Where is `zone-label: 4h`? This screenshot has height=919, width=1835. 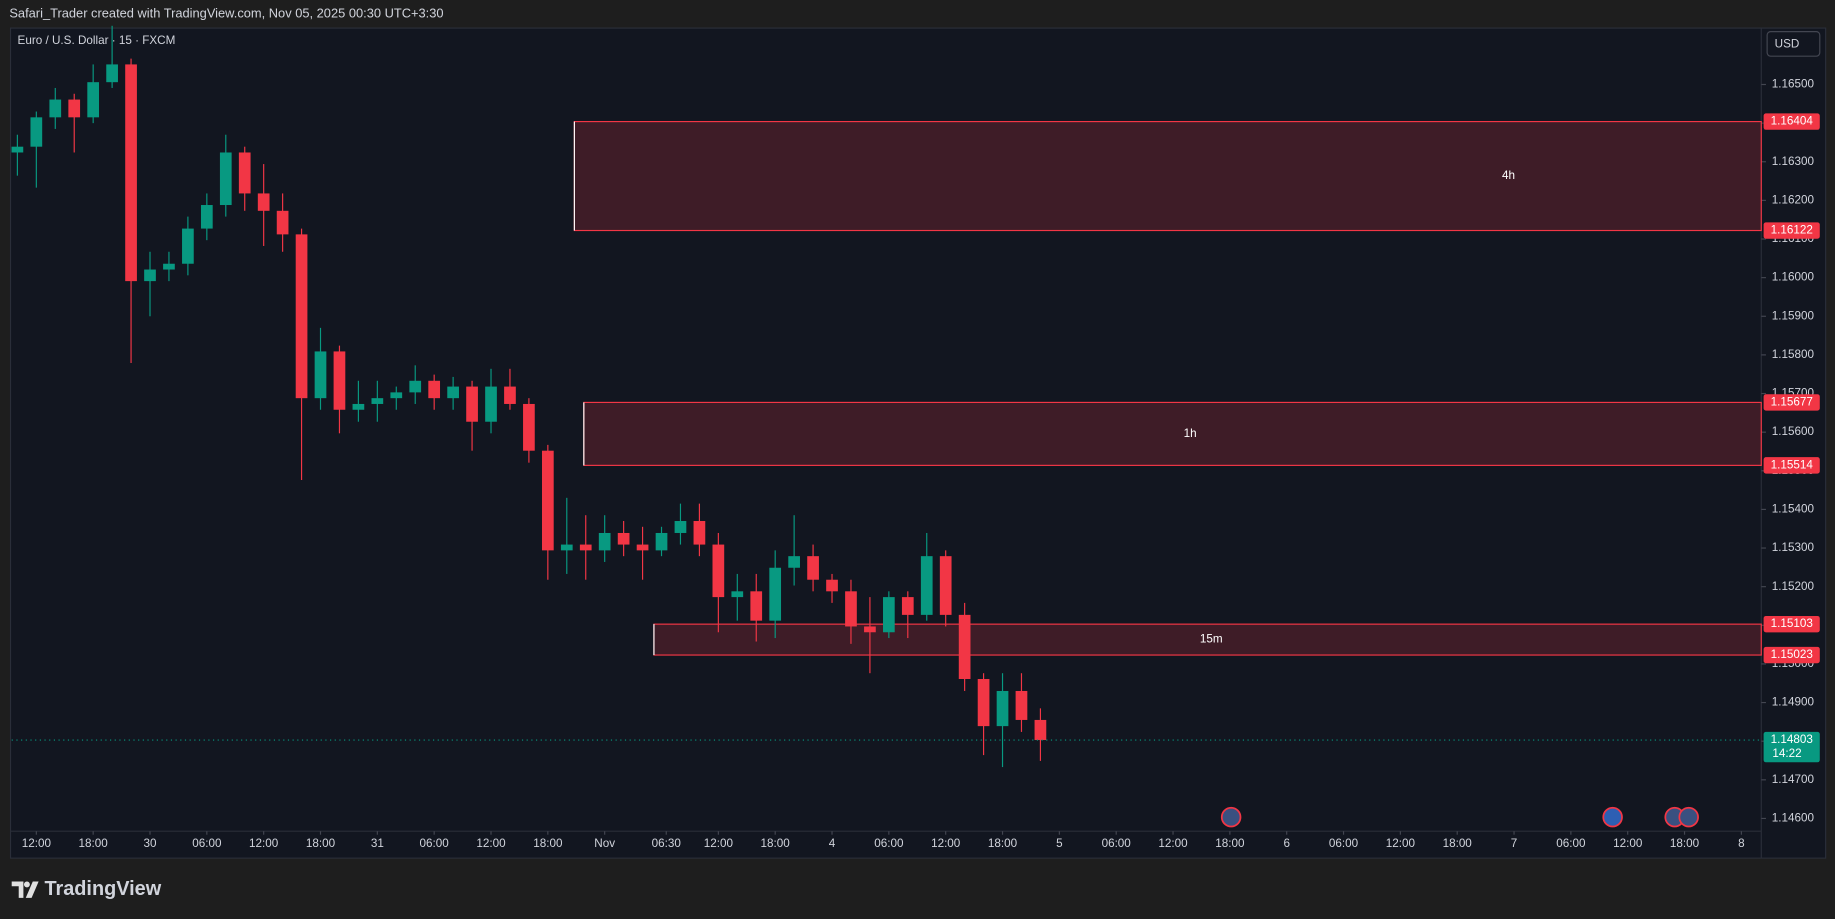 zone-label: 4h is located at coordinates (1508, 175).